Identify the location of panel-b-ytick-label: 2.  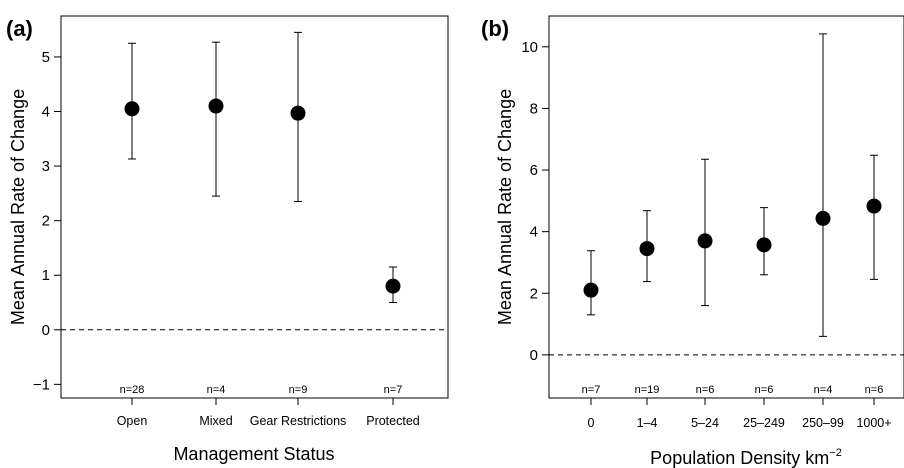
(534, 293).